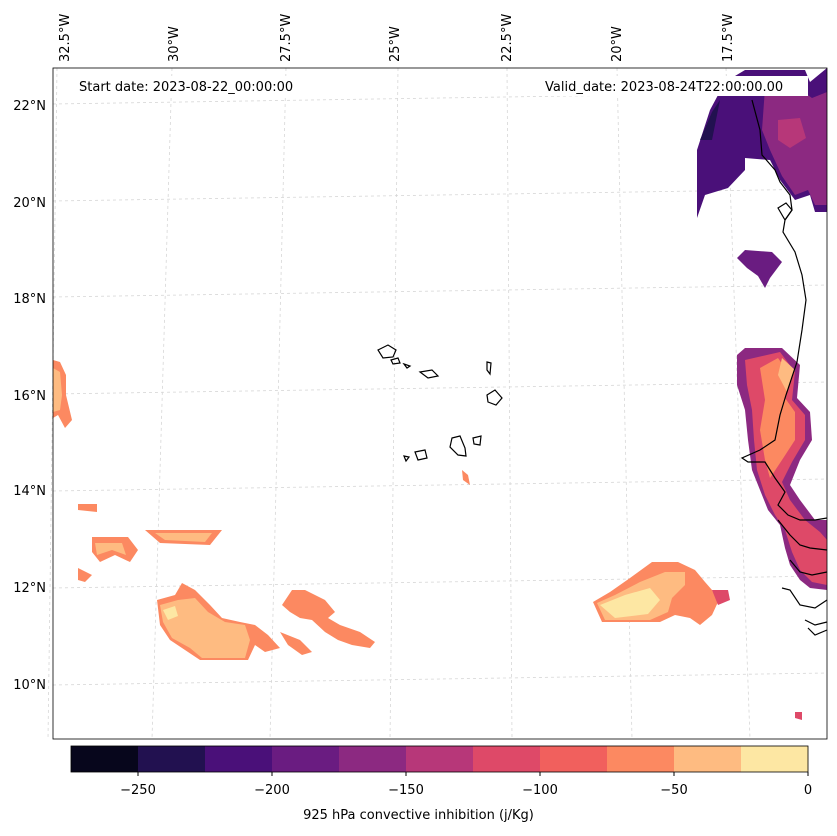  I want to click on cin-region-purple-blob, so click(759, 269).